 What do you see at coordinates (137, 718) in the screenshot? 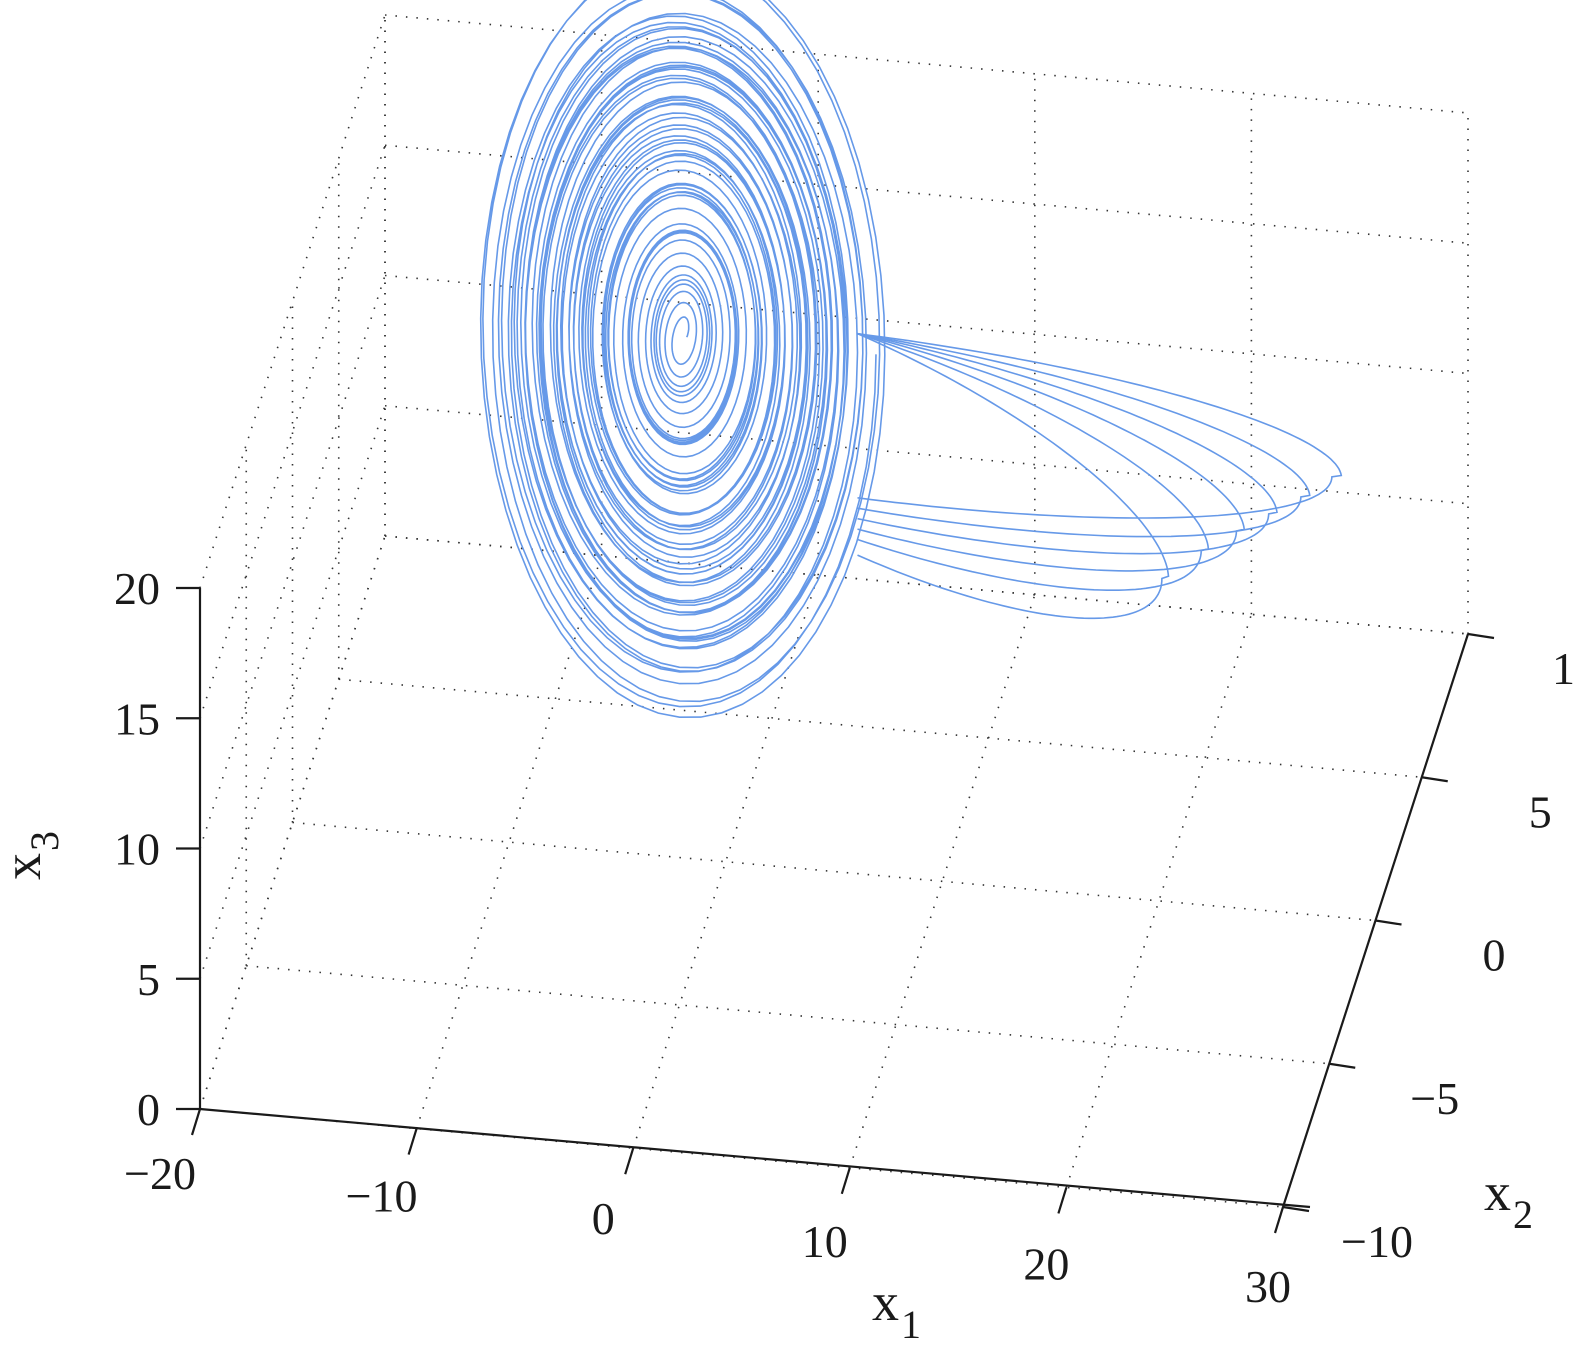
I see `x3-tick-label: 15` at bounding box center [137, 718].